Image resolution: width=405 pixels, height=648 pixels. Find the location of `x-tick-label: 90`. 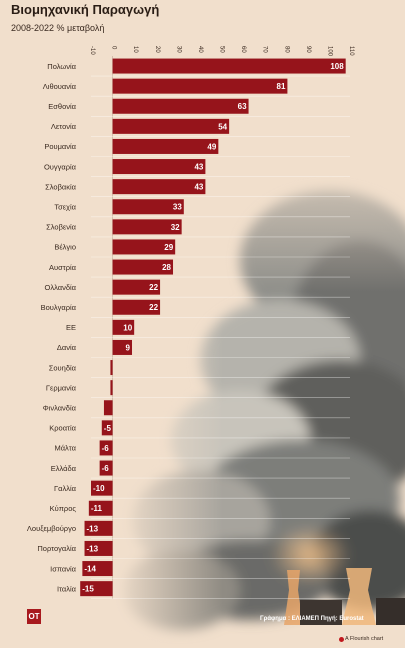

x-tick-label: 90 is located at coordinates (308, 49).